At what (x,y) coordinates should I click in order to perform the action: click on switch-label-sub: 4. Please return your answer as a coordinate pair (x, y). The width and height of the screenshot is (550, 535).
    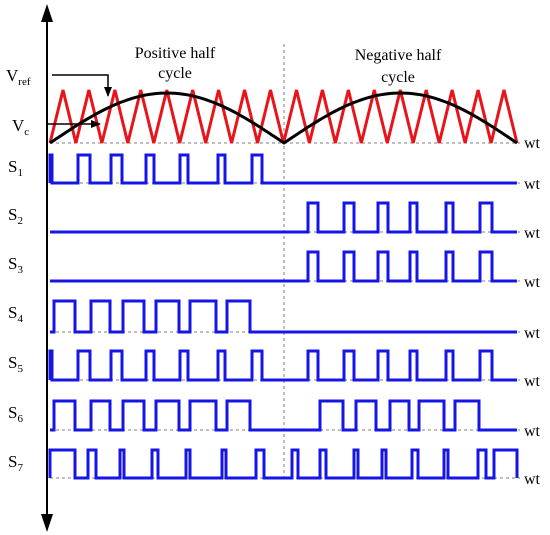
    Looking at the image, I should click on (20, 319).